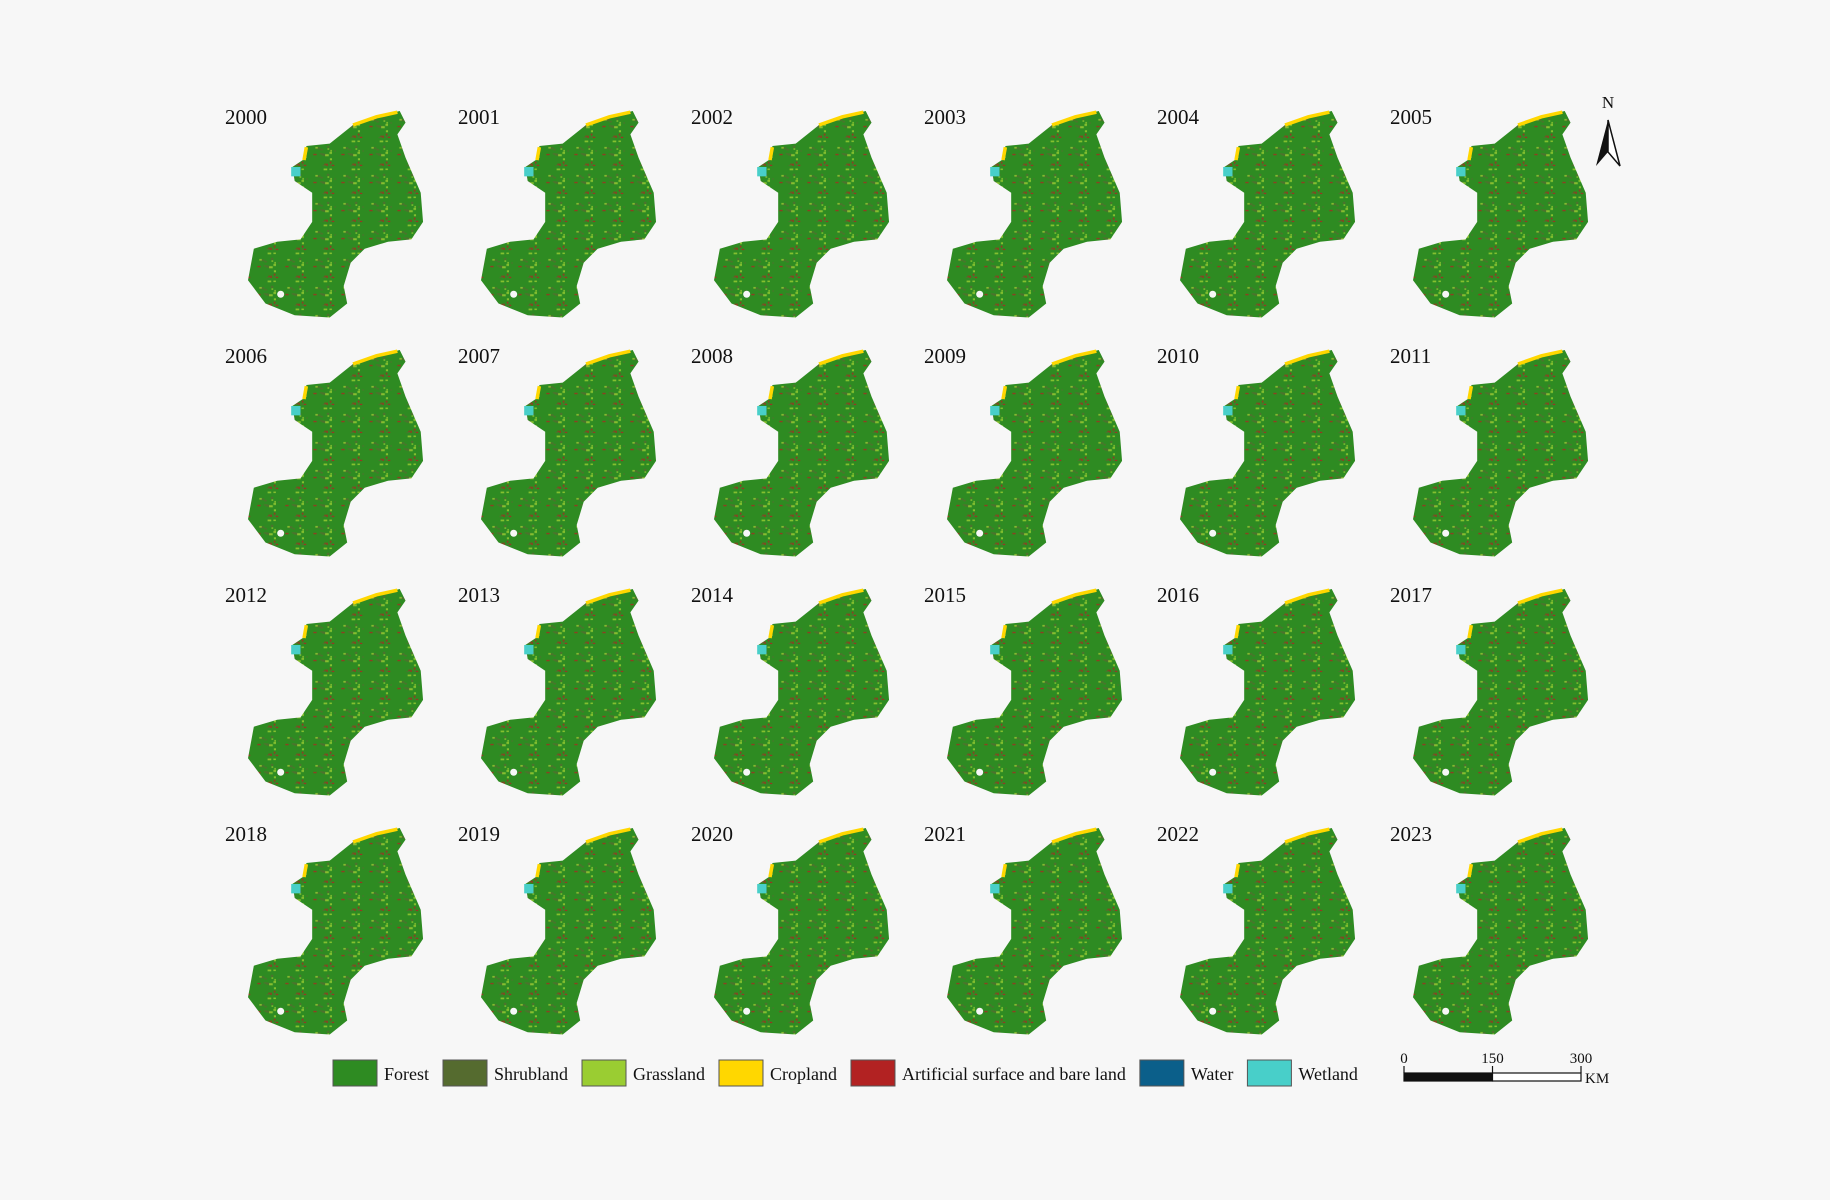 Image resolution: width=1830 pixels, height=1200 pixels. Describe the element at coordinates (246, 356) in the screenshot. I see `year-label: 2006` at that location.